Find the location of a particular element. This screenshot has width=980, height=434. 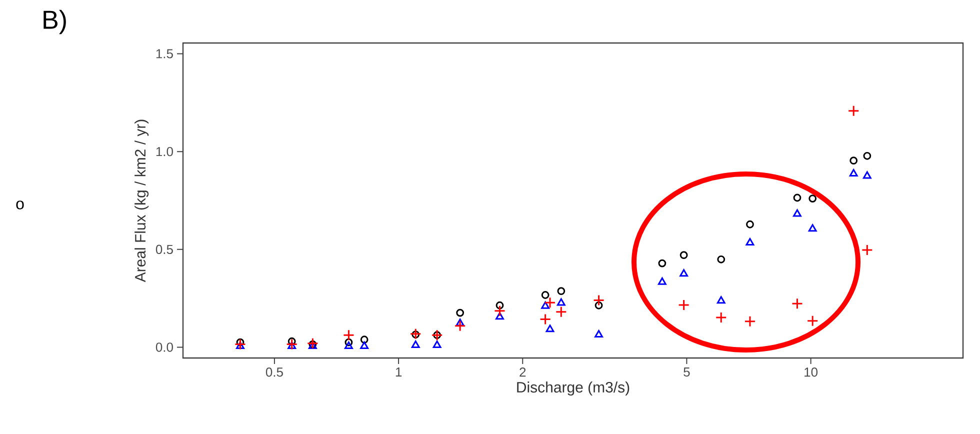

x-tick-label: 5 is located at coordinates (687, 372).